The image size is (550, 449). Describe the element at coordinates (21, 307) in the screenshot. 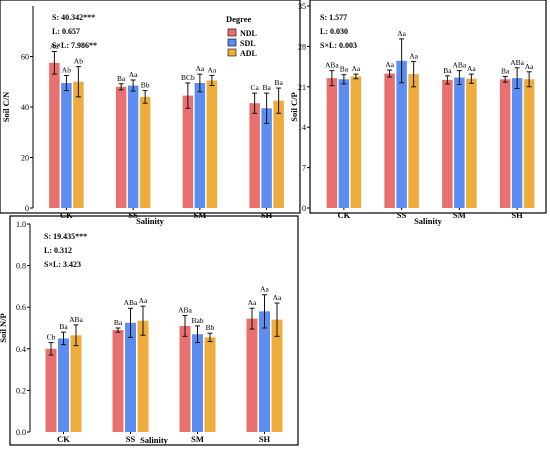

I see `y-tick-label: 0.6` at that location.